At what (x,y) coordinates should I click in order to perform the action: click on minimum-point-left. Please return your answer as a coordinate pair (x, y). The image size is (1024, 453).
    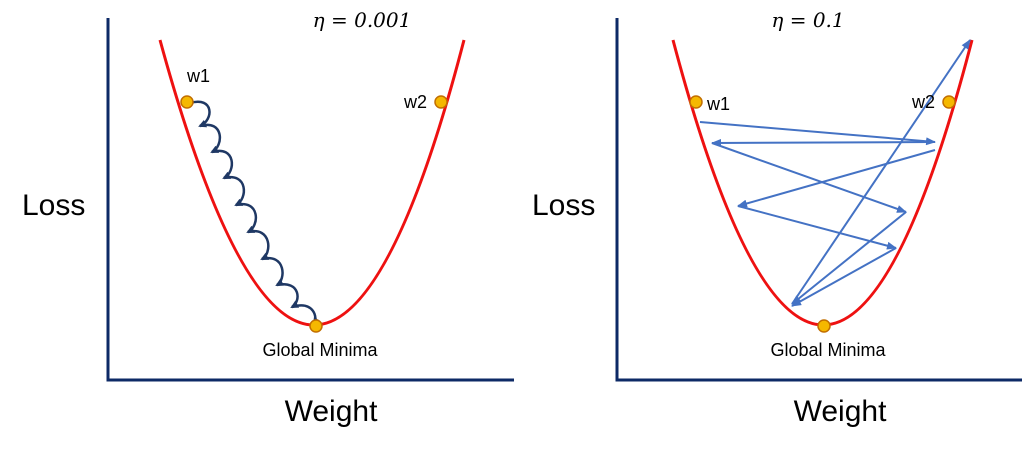
    Looking at the image, I should click on (316, 326).